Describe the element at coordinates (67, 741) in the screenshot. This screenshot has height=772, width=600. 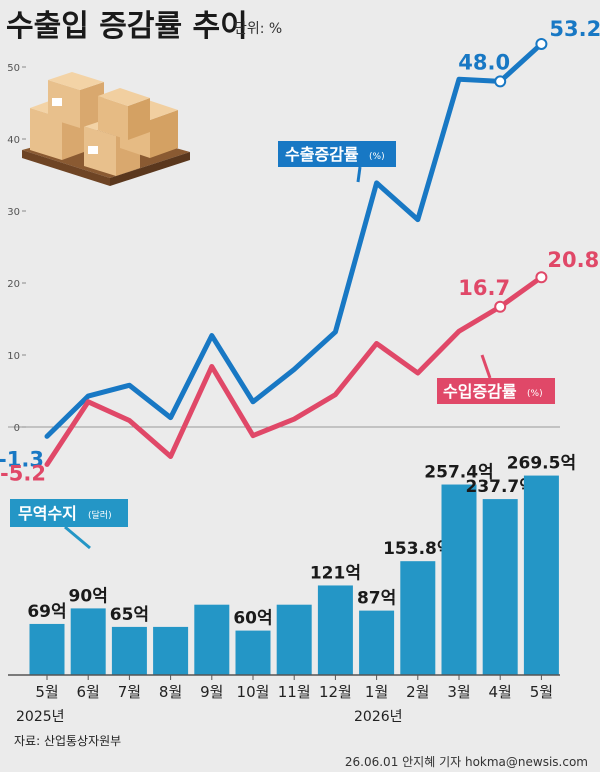
I see `source-note: 자료: 산업통상자원부` at that location.